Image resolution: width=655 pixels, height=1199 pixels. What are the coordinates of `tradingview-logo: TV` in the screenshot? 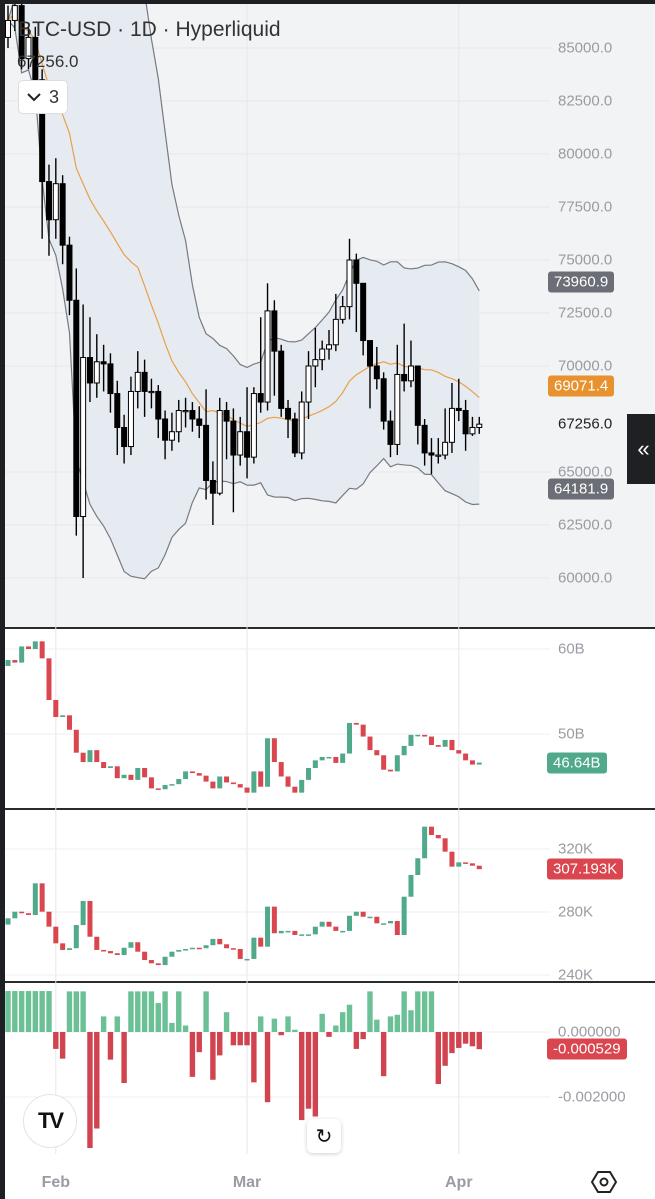 It's located at (50, 1121).